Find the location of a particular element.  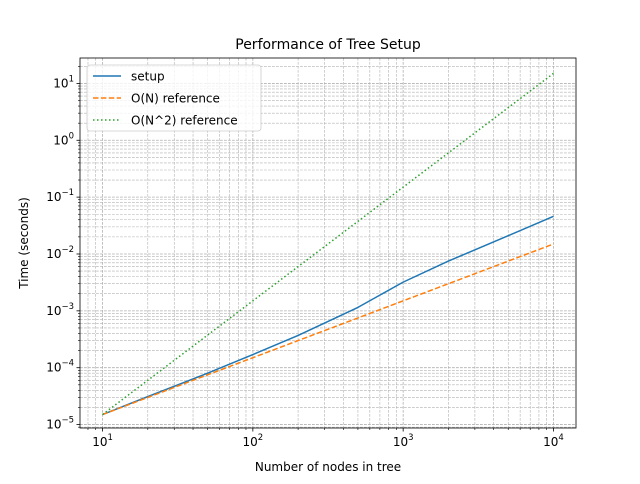

y-tick-label: 10¹ is located at coordinates (63, 82).